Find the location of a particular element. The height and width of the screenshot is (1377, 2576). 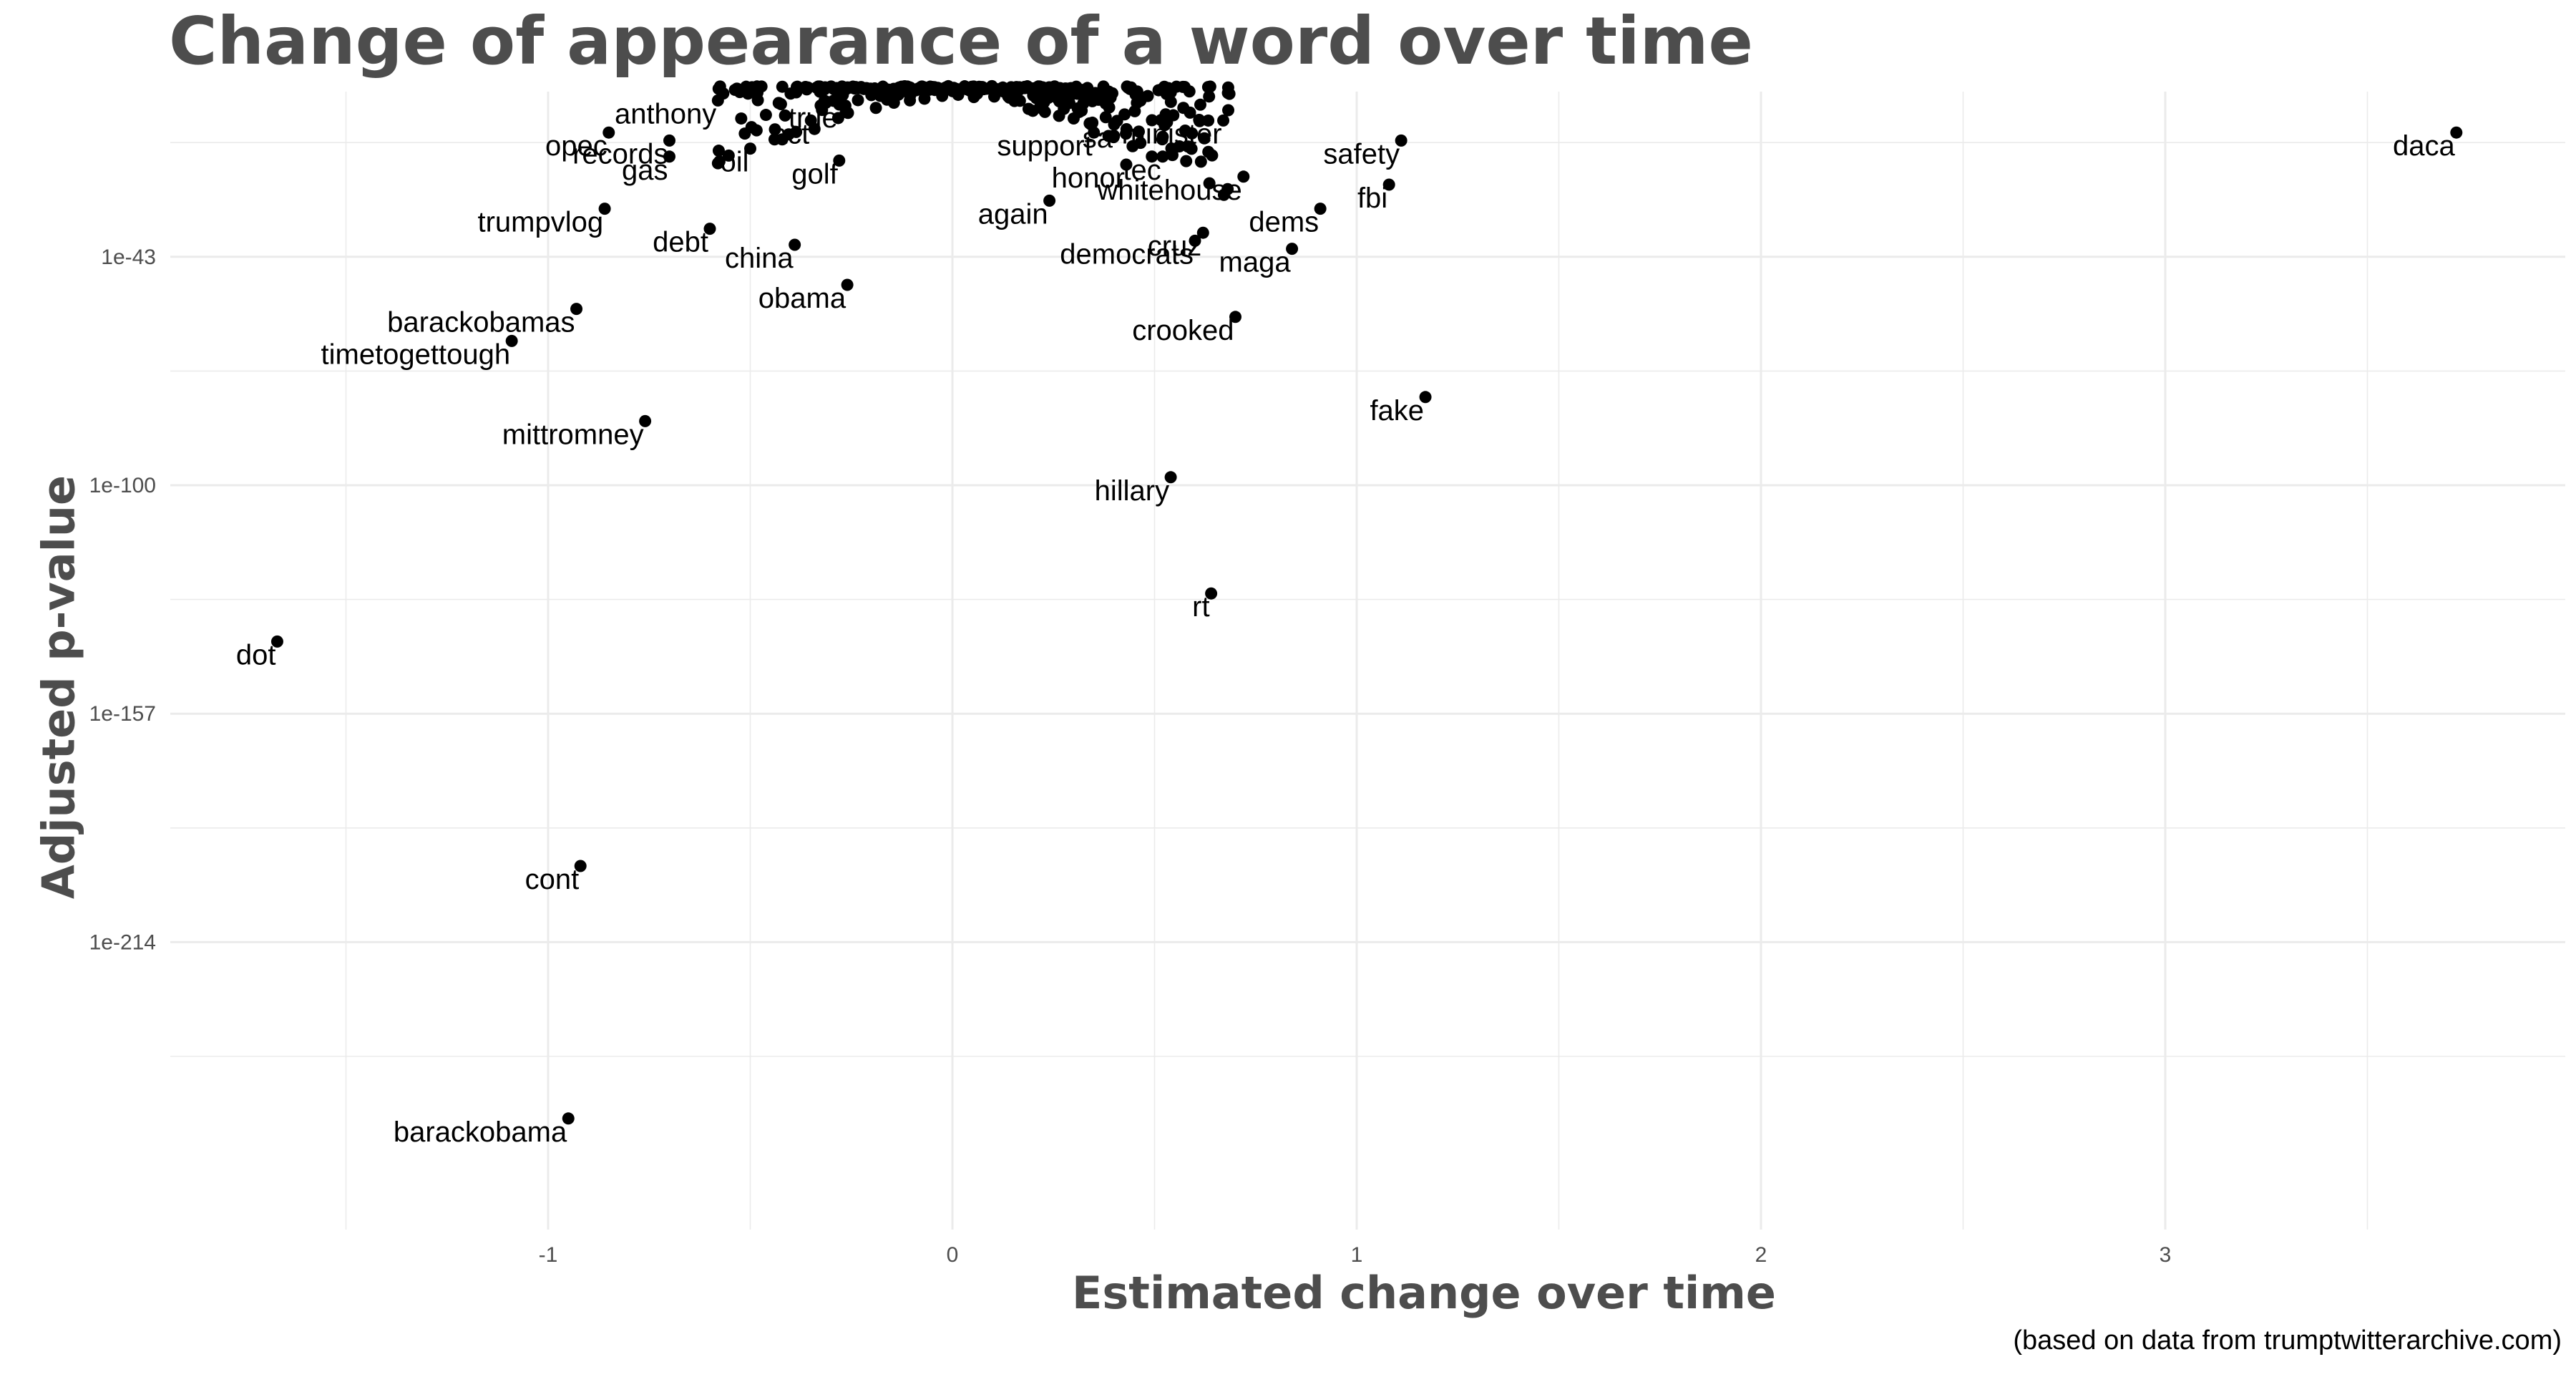

data-point-maga is located at coordinates (1292, 249).